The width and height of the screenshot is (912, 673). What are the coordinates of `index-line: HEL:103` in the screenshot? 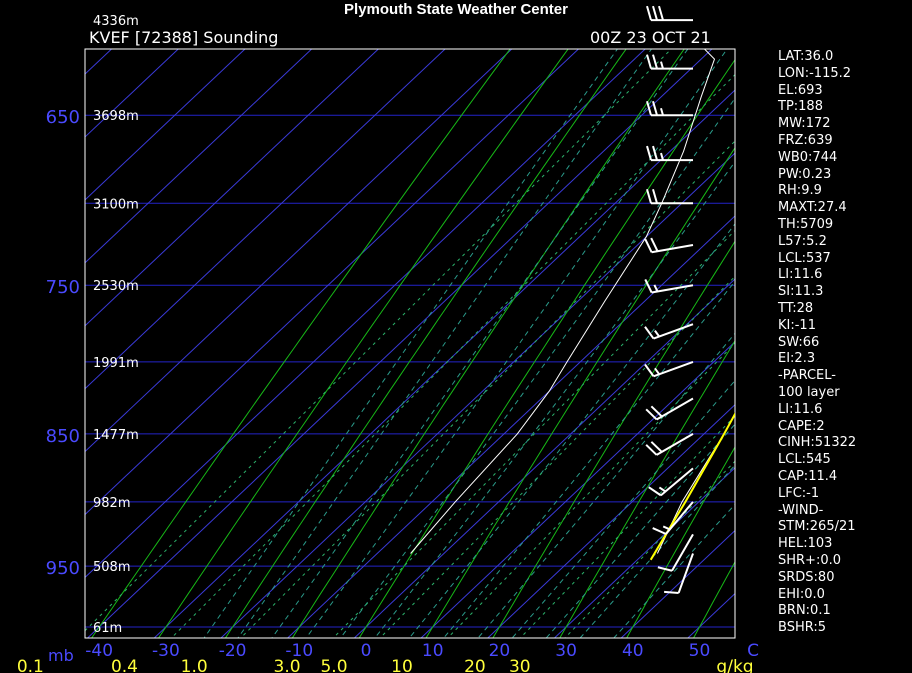 It's located at (805, 544).